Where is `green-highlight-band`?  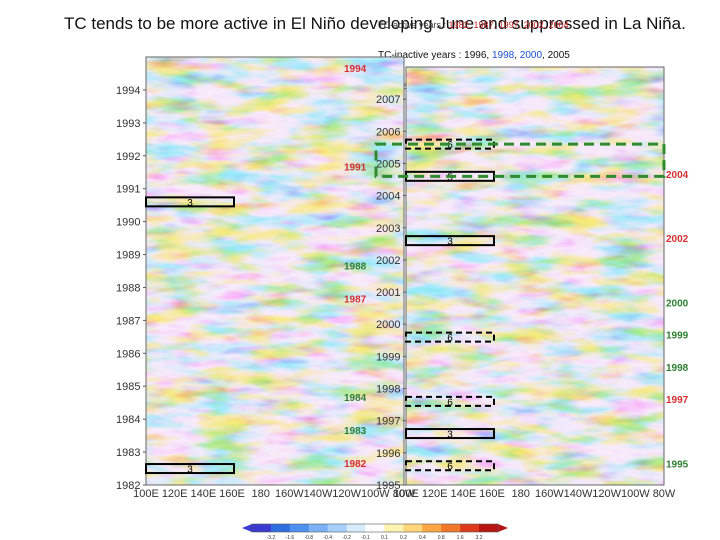 green-highlight-band is located at coordinates (520, 160).